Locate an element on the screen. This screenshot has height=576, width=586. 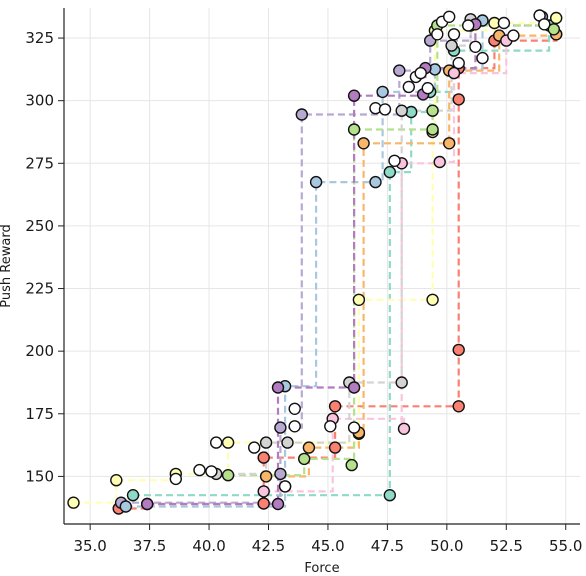
y-tick-label: 225 is located at coordinates (39, 289).